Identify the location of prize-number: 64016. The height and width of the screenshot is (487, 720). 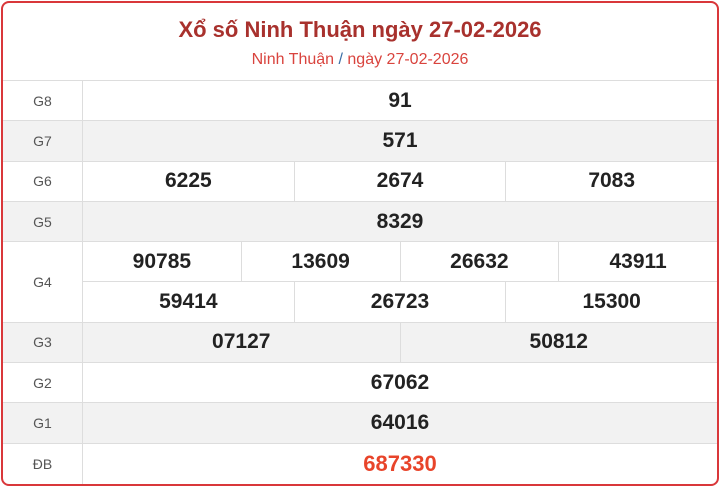
(400, 423).